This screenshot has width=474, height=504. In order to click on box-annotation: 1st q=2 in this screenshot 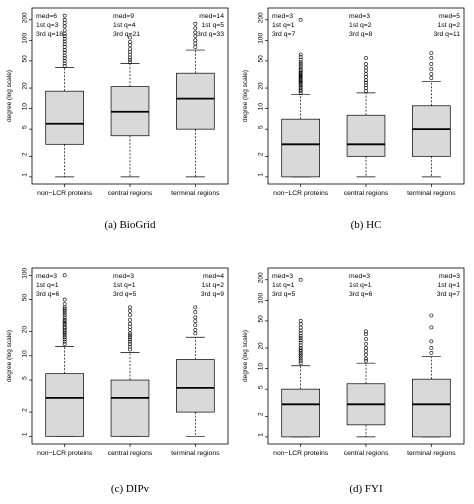, I will do `click(449, 25)`.